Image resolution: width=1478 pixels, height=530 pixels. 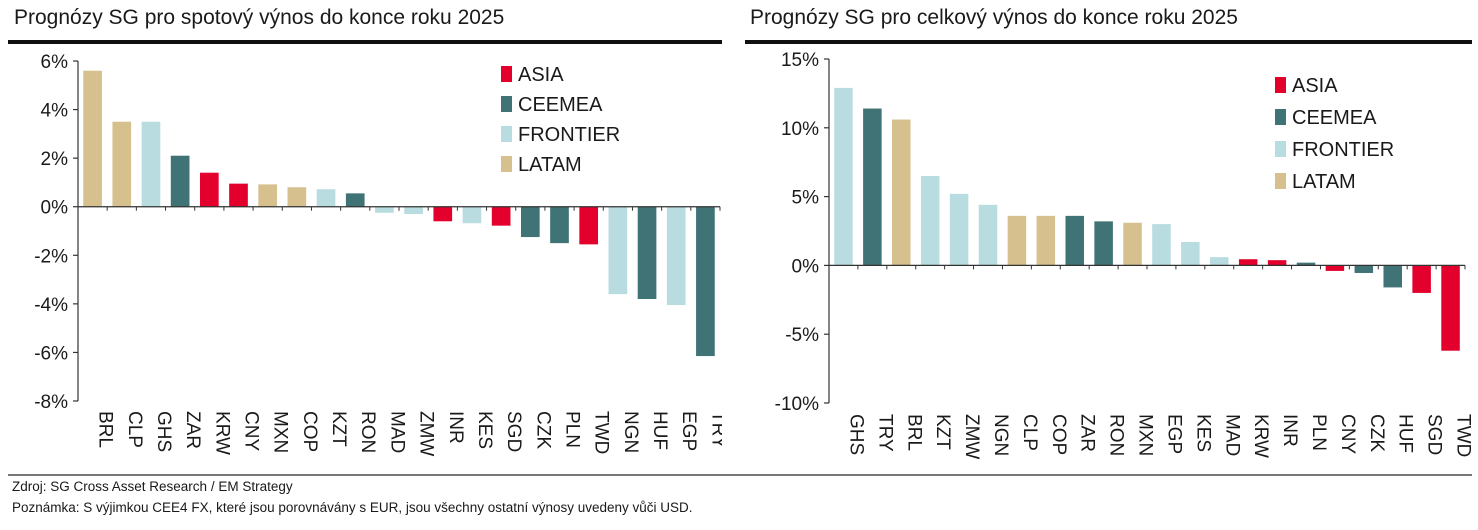 What do you see at coordinates (51, 305) in the screenshot?
I see `y-tick-label: -4%` at bounding box center [51, 305].